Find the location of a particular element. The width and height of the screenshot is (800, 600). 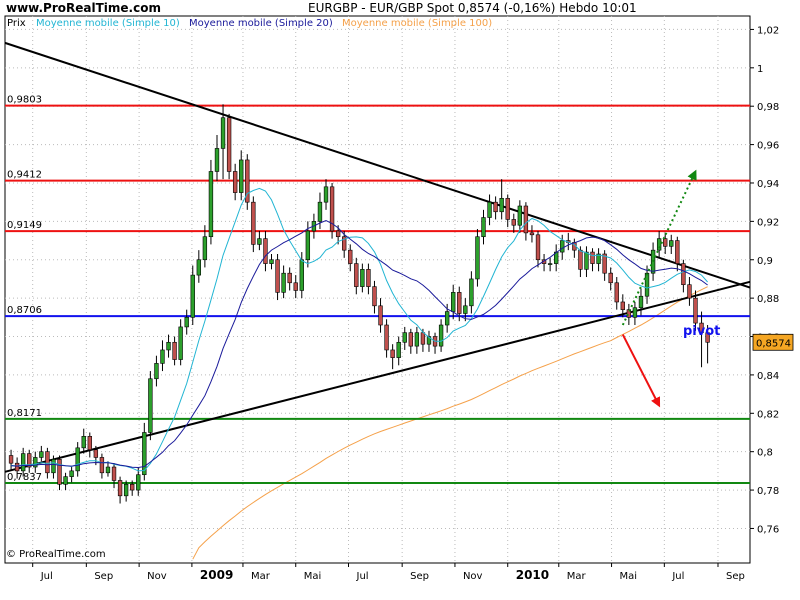

current-price-label: 0,8574 is located at coordinates (773, 343).